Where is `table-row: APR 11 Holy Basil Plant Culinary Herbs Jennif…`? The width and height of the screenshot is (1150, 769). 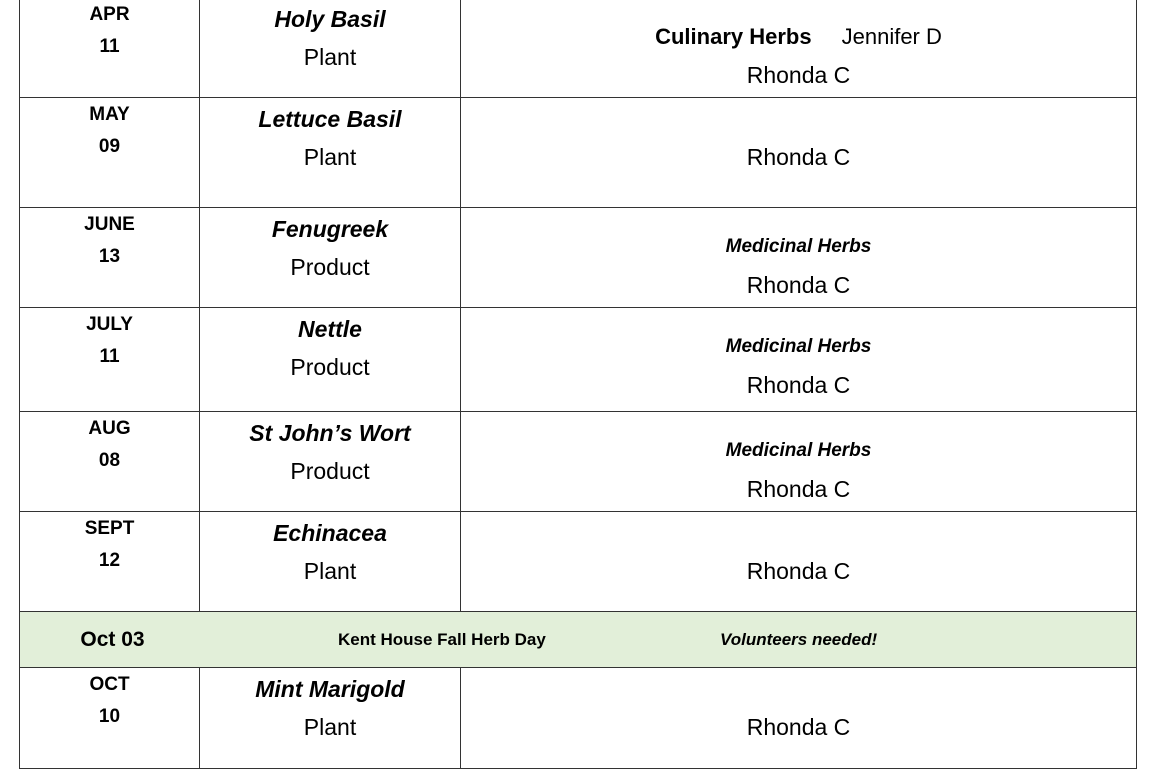
table-row: APR 11 Holy Basil Plant Culinary Herbs Jennif… is located at coordinates (578, 49).